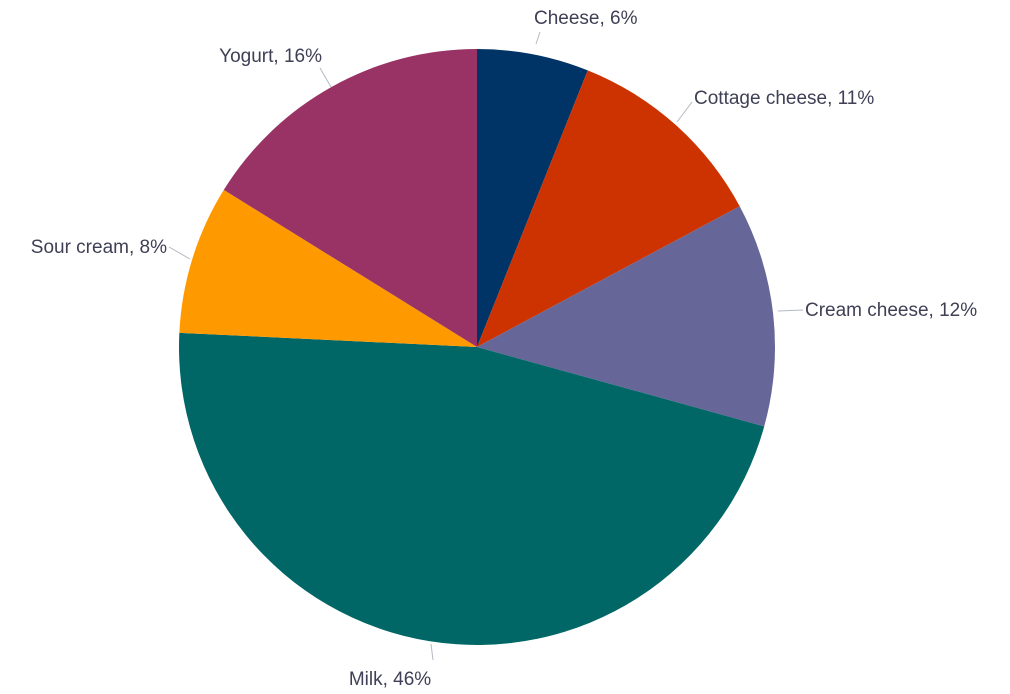 This screenshot has width=1010, height=694. I want to click on leader-line-yogurt, so click(325, 77).